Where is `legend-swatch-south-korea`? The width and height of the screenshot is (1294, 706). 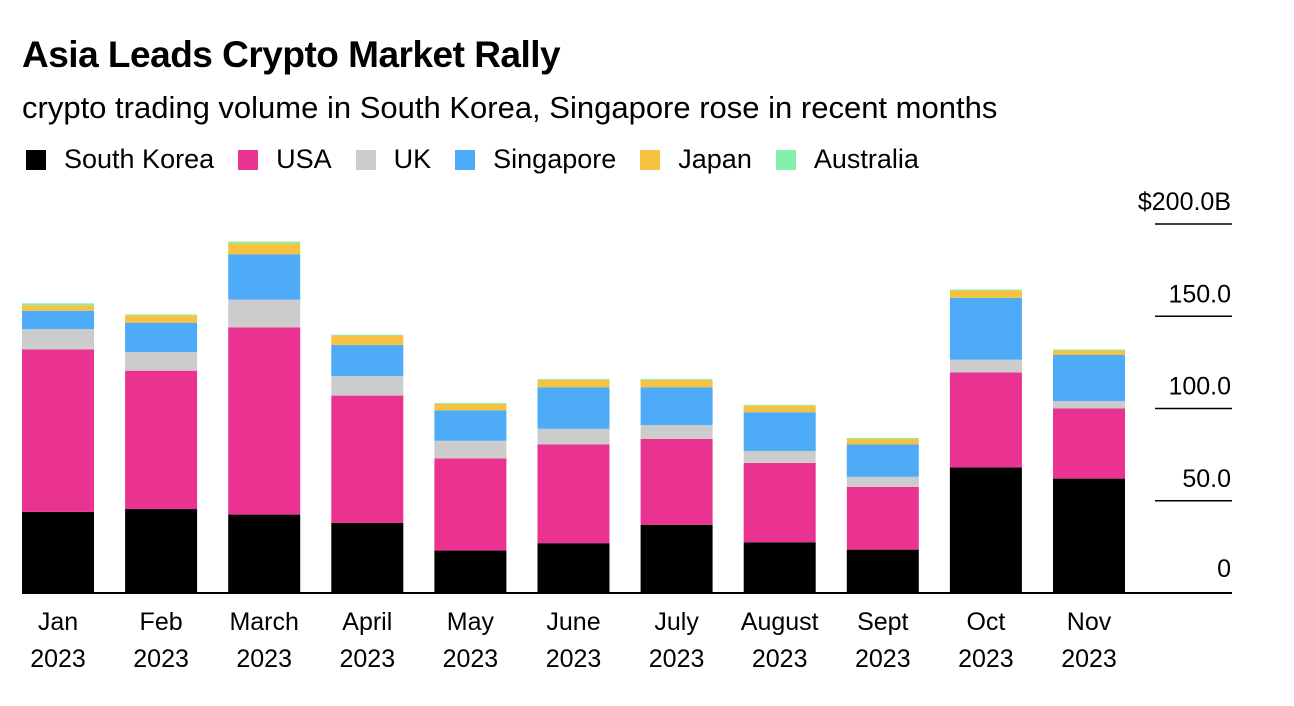
legend-swatch-south-korea is located at coordinates (36, 159).